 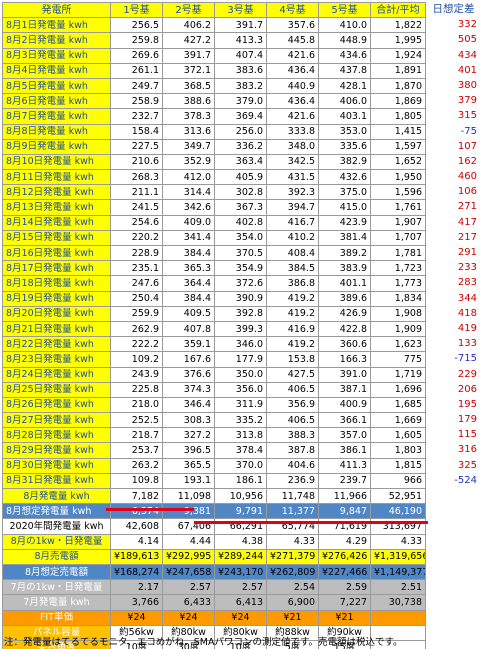 What do you see at coordinates (136, 207) in the screenshot?
I see `cell-unit-1: 241.5` at bounding box center [136, 207].